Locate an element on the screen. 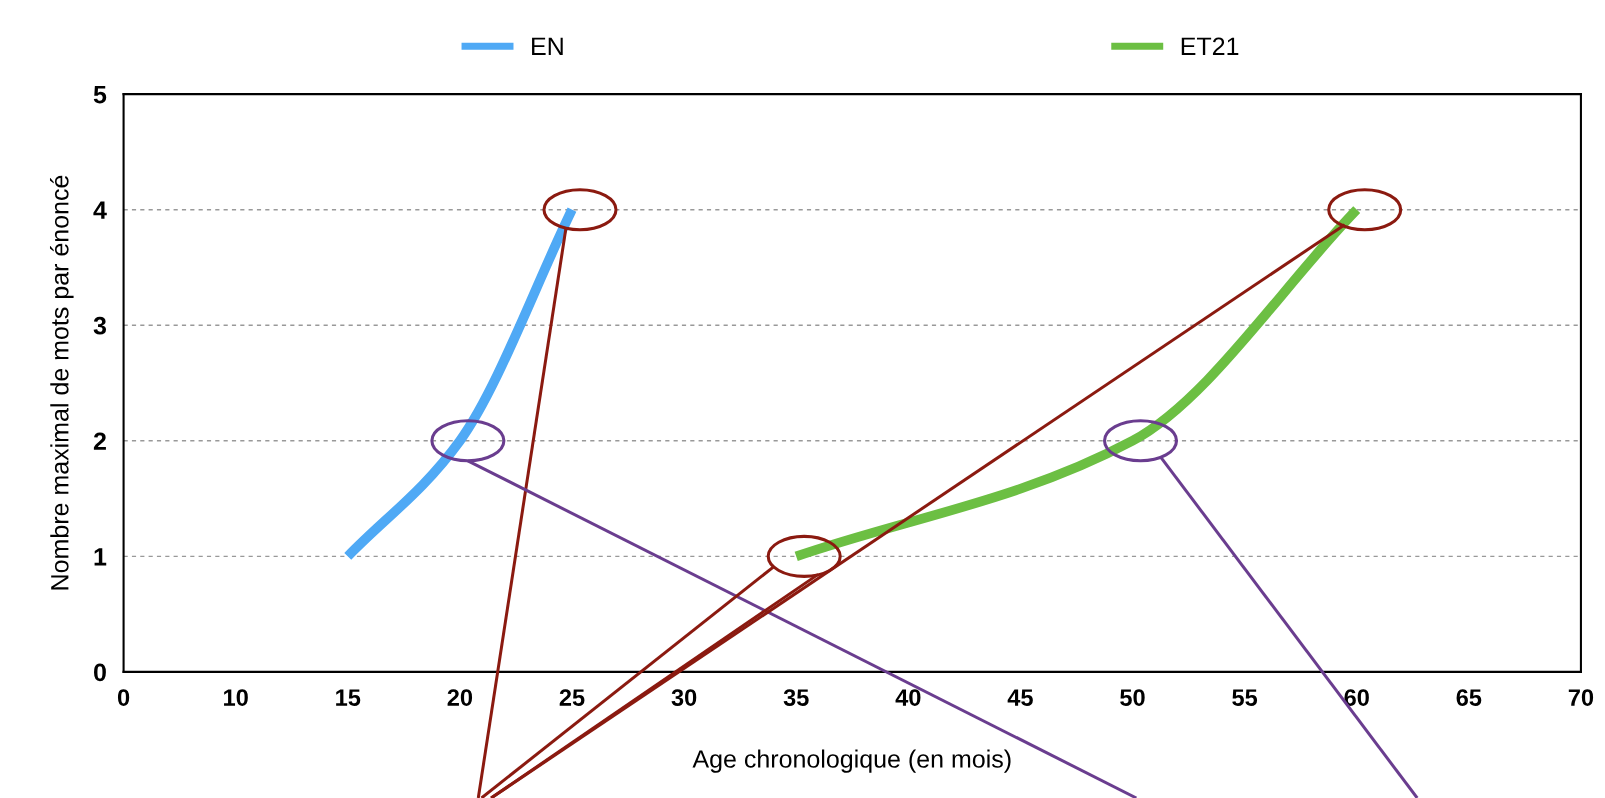 The height and width of the screenshot is (798, 1605). x-tick-label: 10 is located at coordinates (236, 697).